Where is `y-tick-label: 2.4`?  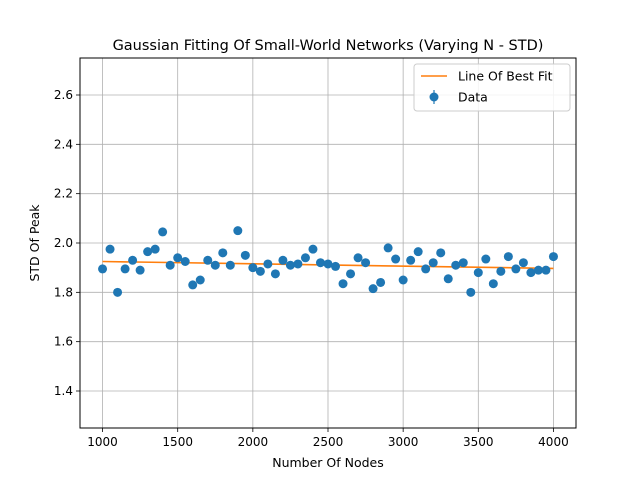 y-tick-label: 2.4 is located at coordinates (63, 144).